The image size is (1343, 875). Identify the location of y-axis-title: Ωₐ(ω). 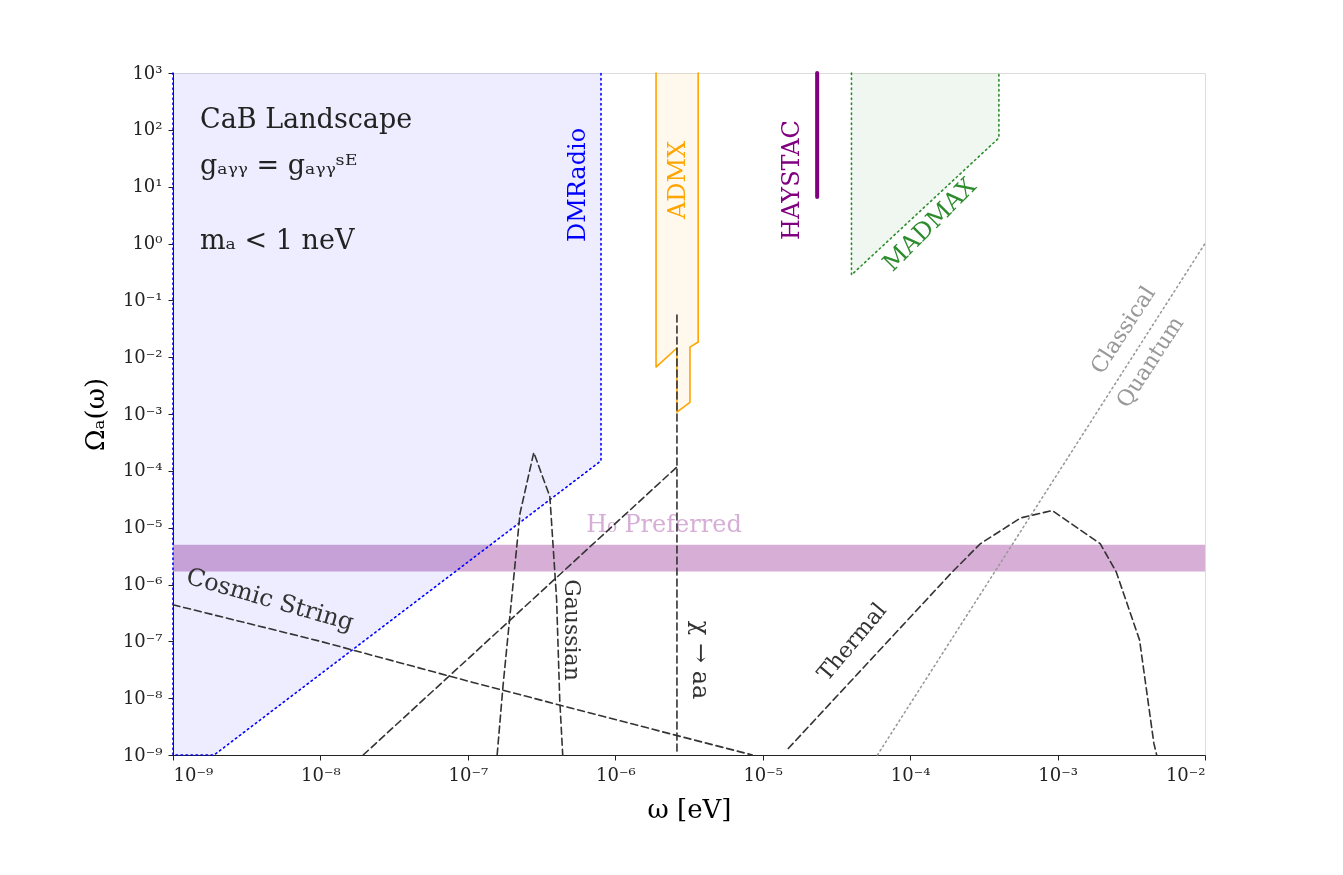
(94, 414).